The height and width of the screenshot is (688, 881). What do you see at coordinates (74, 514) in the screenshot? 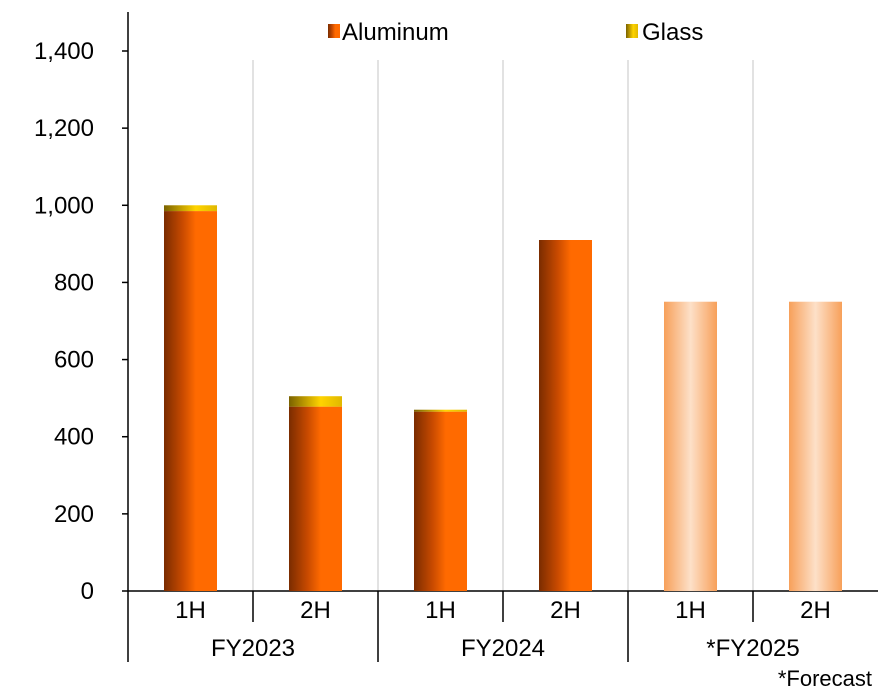
I see `y-tick-label: 200` at bounding box center [74, 514].